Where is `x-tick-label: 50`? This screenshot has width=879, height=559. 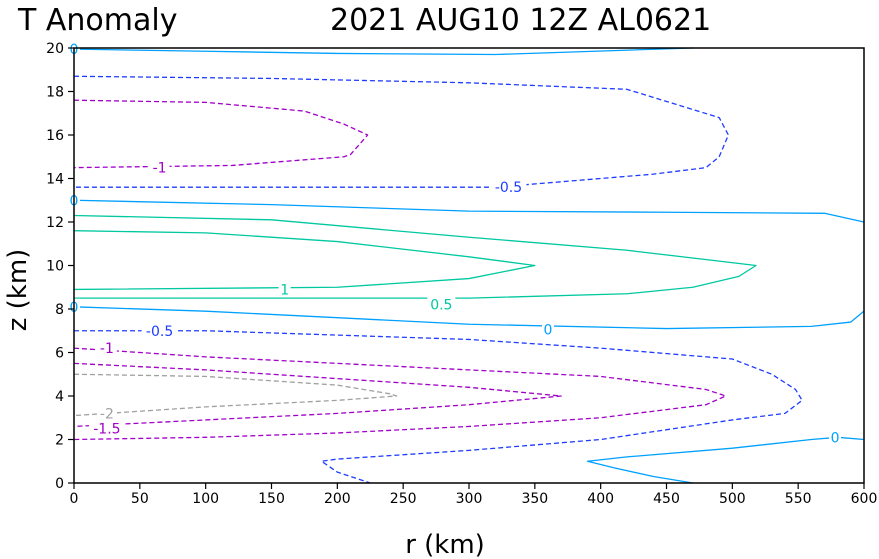 x-tick-label: 50 is located at coordinates (140, 499).